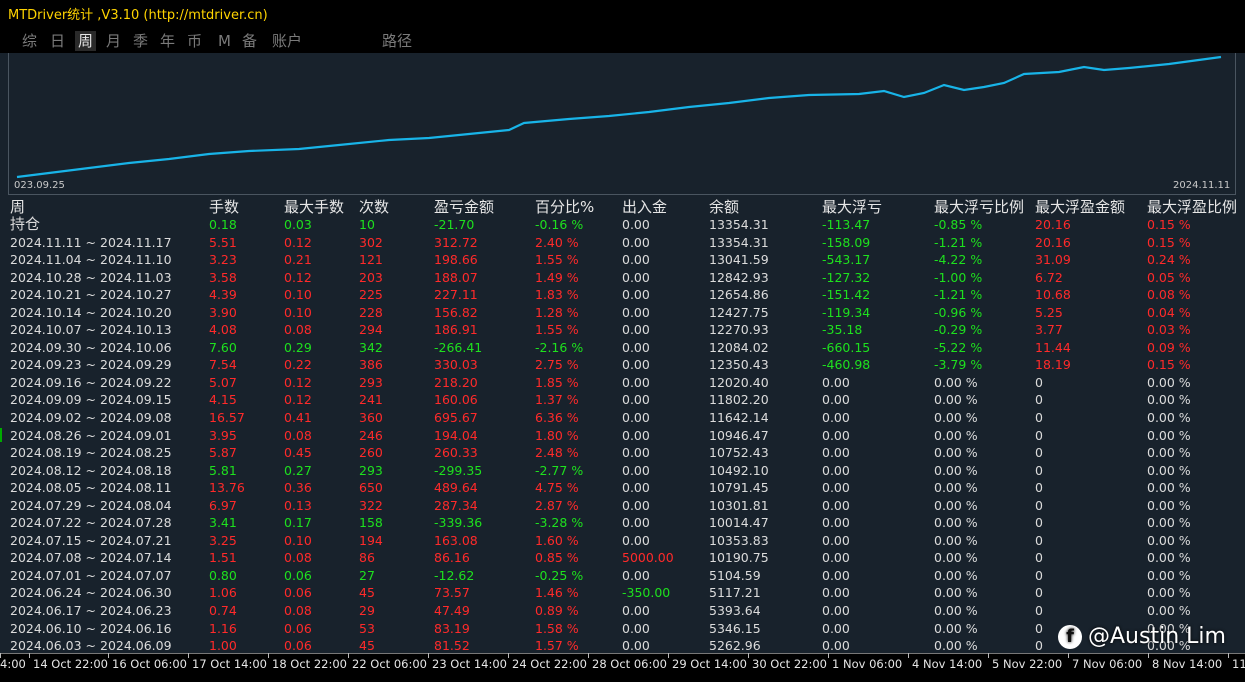 The image size is (1245, 682). What do you see at coordinates (30, 41) in the screenshot?
I see `tab-0: 综` at bounding box center [30, 41].